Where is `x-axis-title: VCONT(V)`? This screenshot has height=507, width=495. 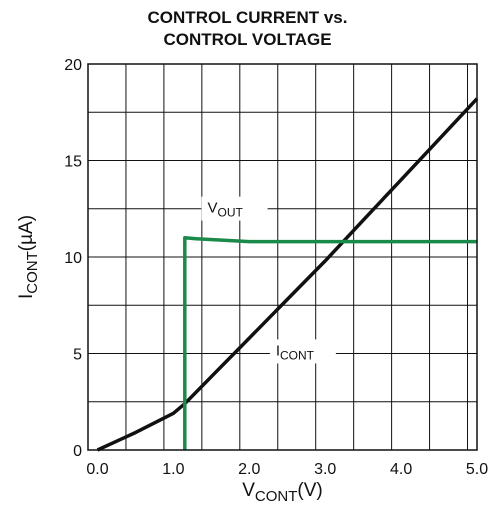 x-axis-title: VCONT(V) is located at coordinates (282, 492).